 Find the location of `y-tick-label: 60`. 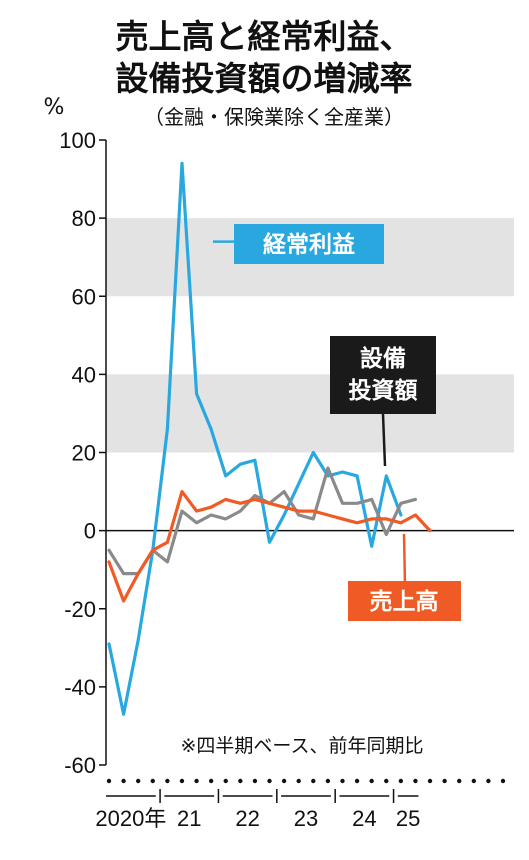

y-tick-label: 60 is located at coordinates (84, 296).